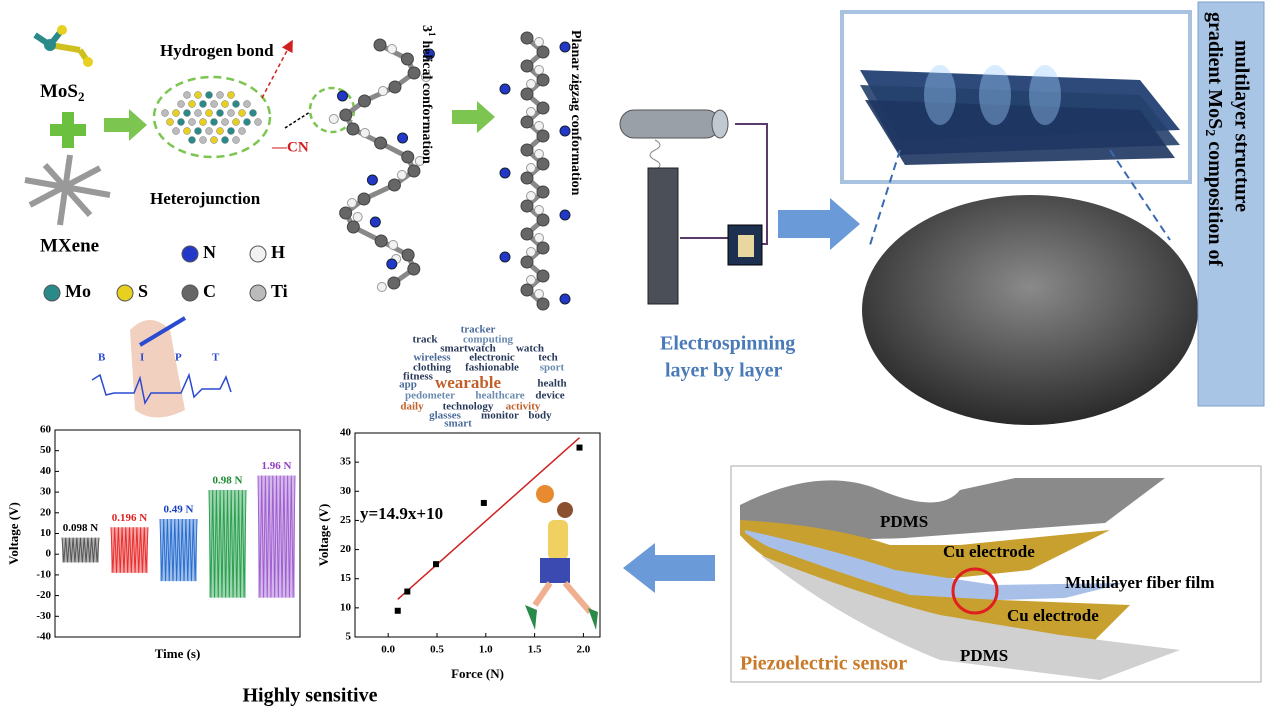 The image size is (1269, 724). I want to click on mxene-label: MXene, so click(69, 245).